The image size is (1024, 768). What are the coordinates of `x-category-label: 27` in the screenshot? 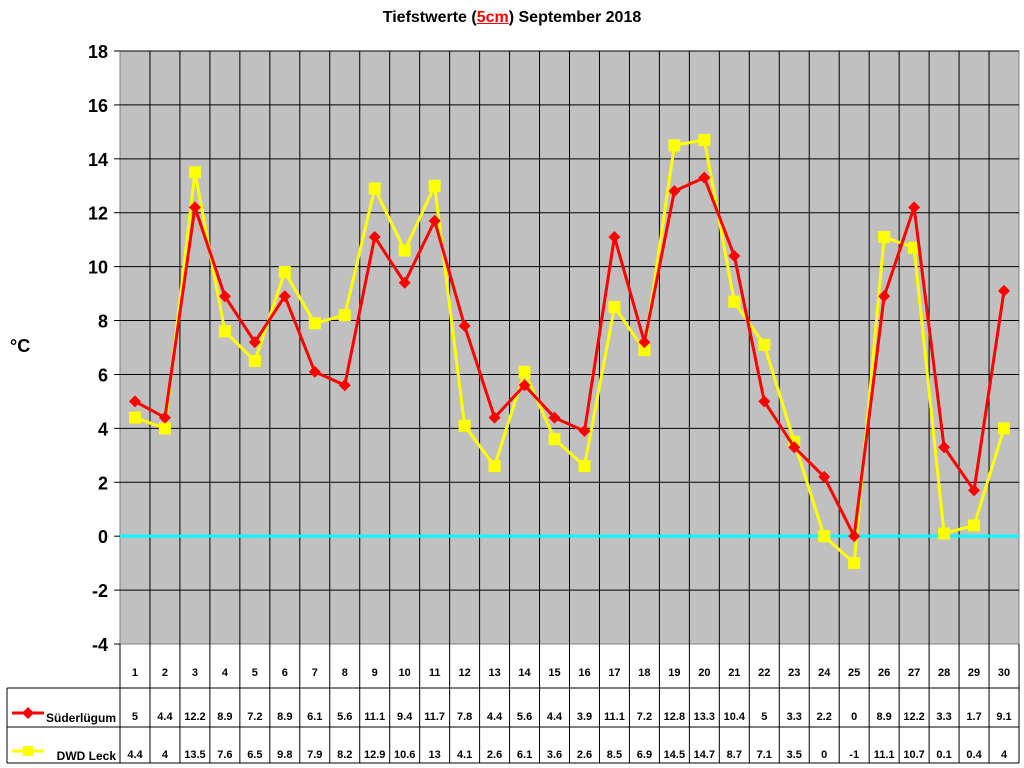 It's located at (914, 673).